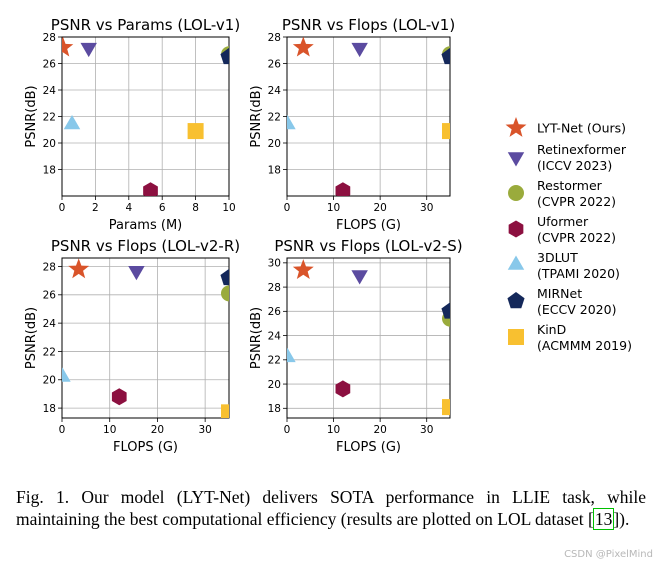  I want to click on legend-label: LYT-Net (Ours), so click(581, 128).